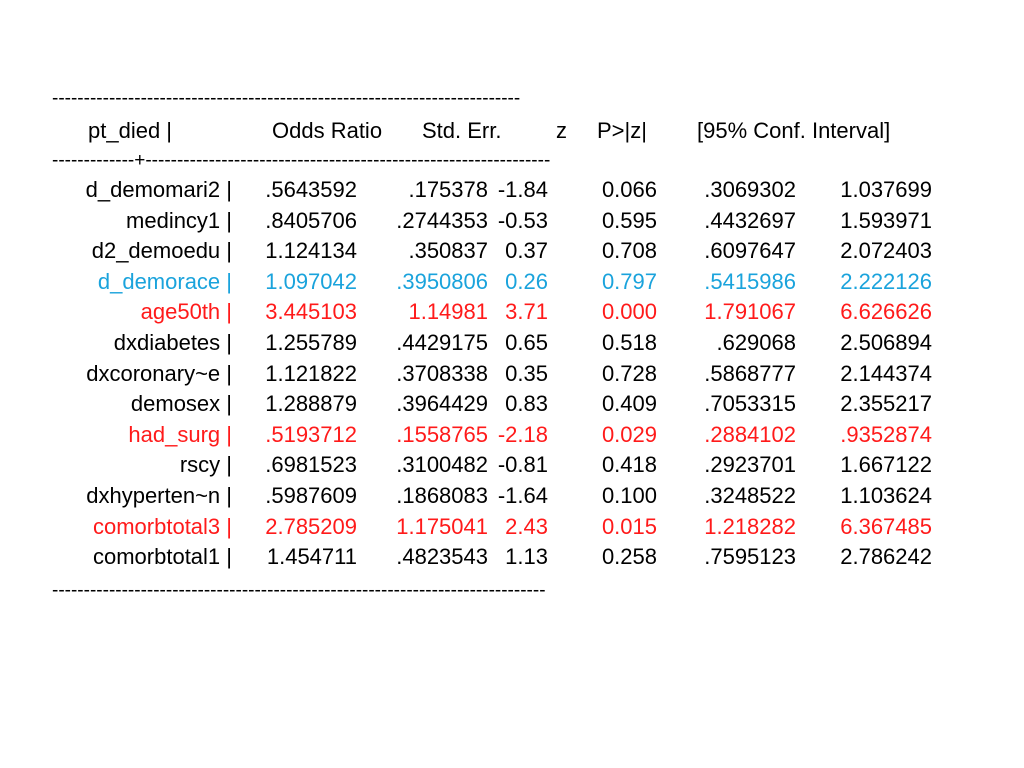 The height and width of the screenshot is (768, 1024). Describe the element at coordinates (462, 130) in the screenshot. I see `header-std-err: Std. Err.` at that location.